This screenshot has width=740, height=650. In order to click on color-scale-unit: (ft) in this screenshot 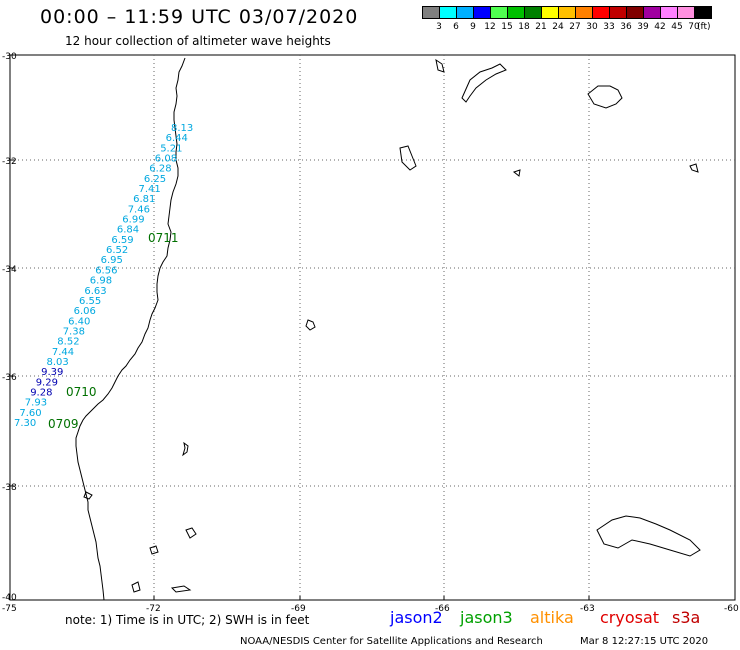, I will do `click(704, 27)`.